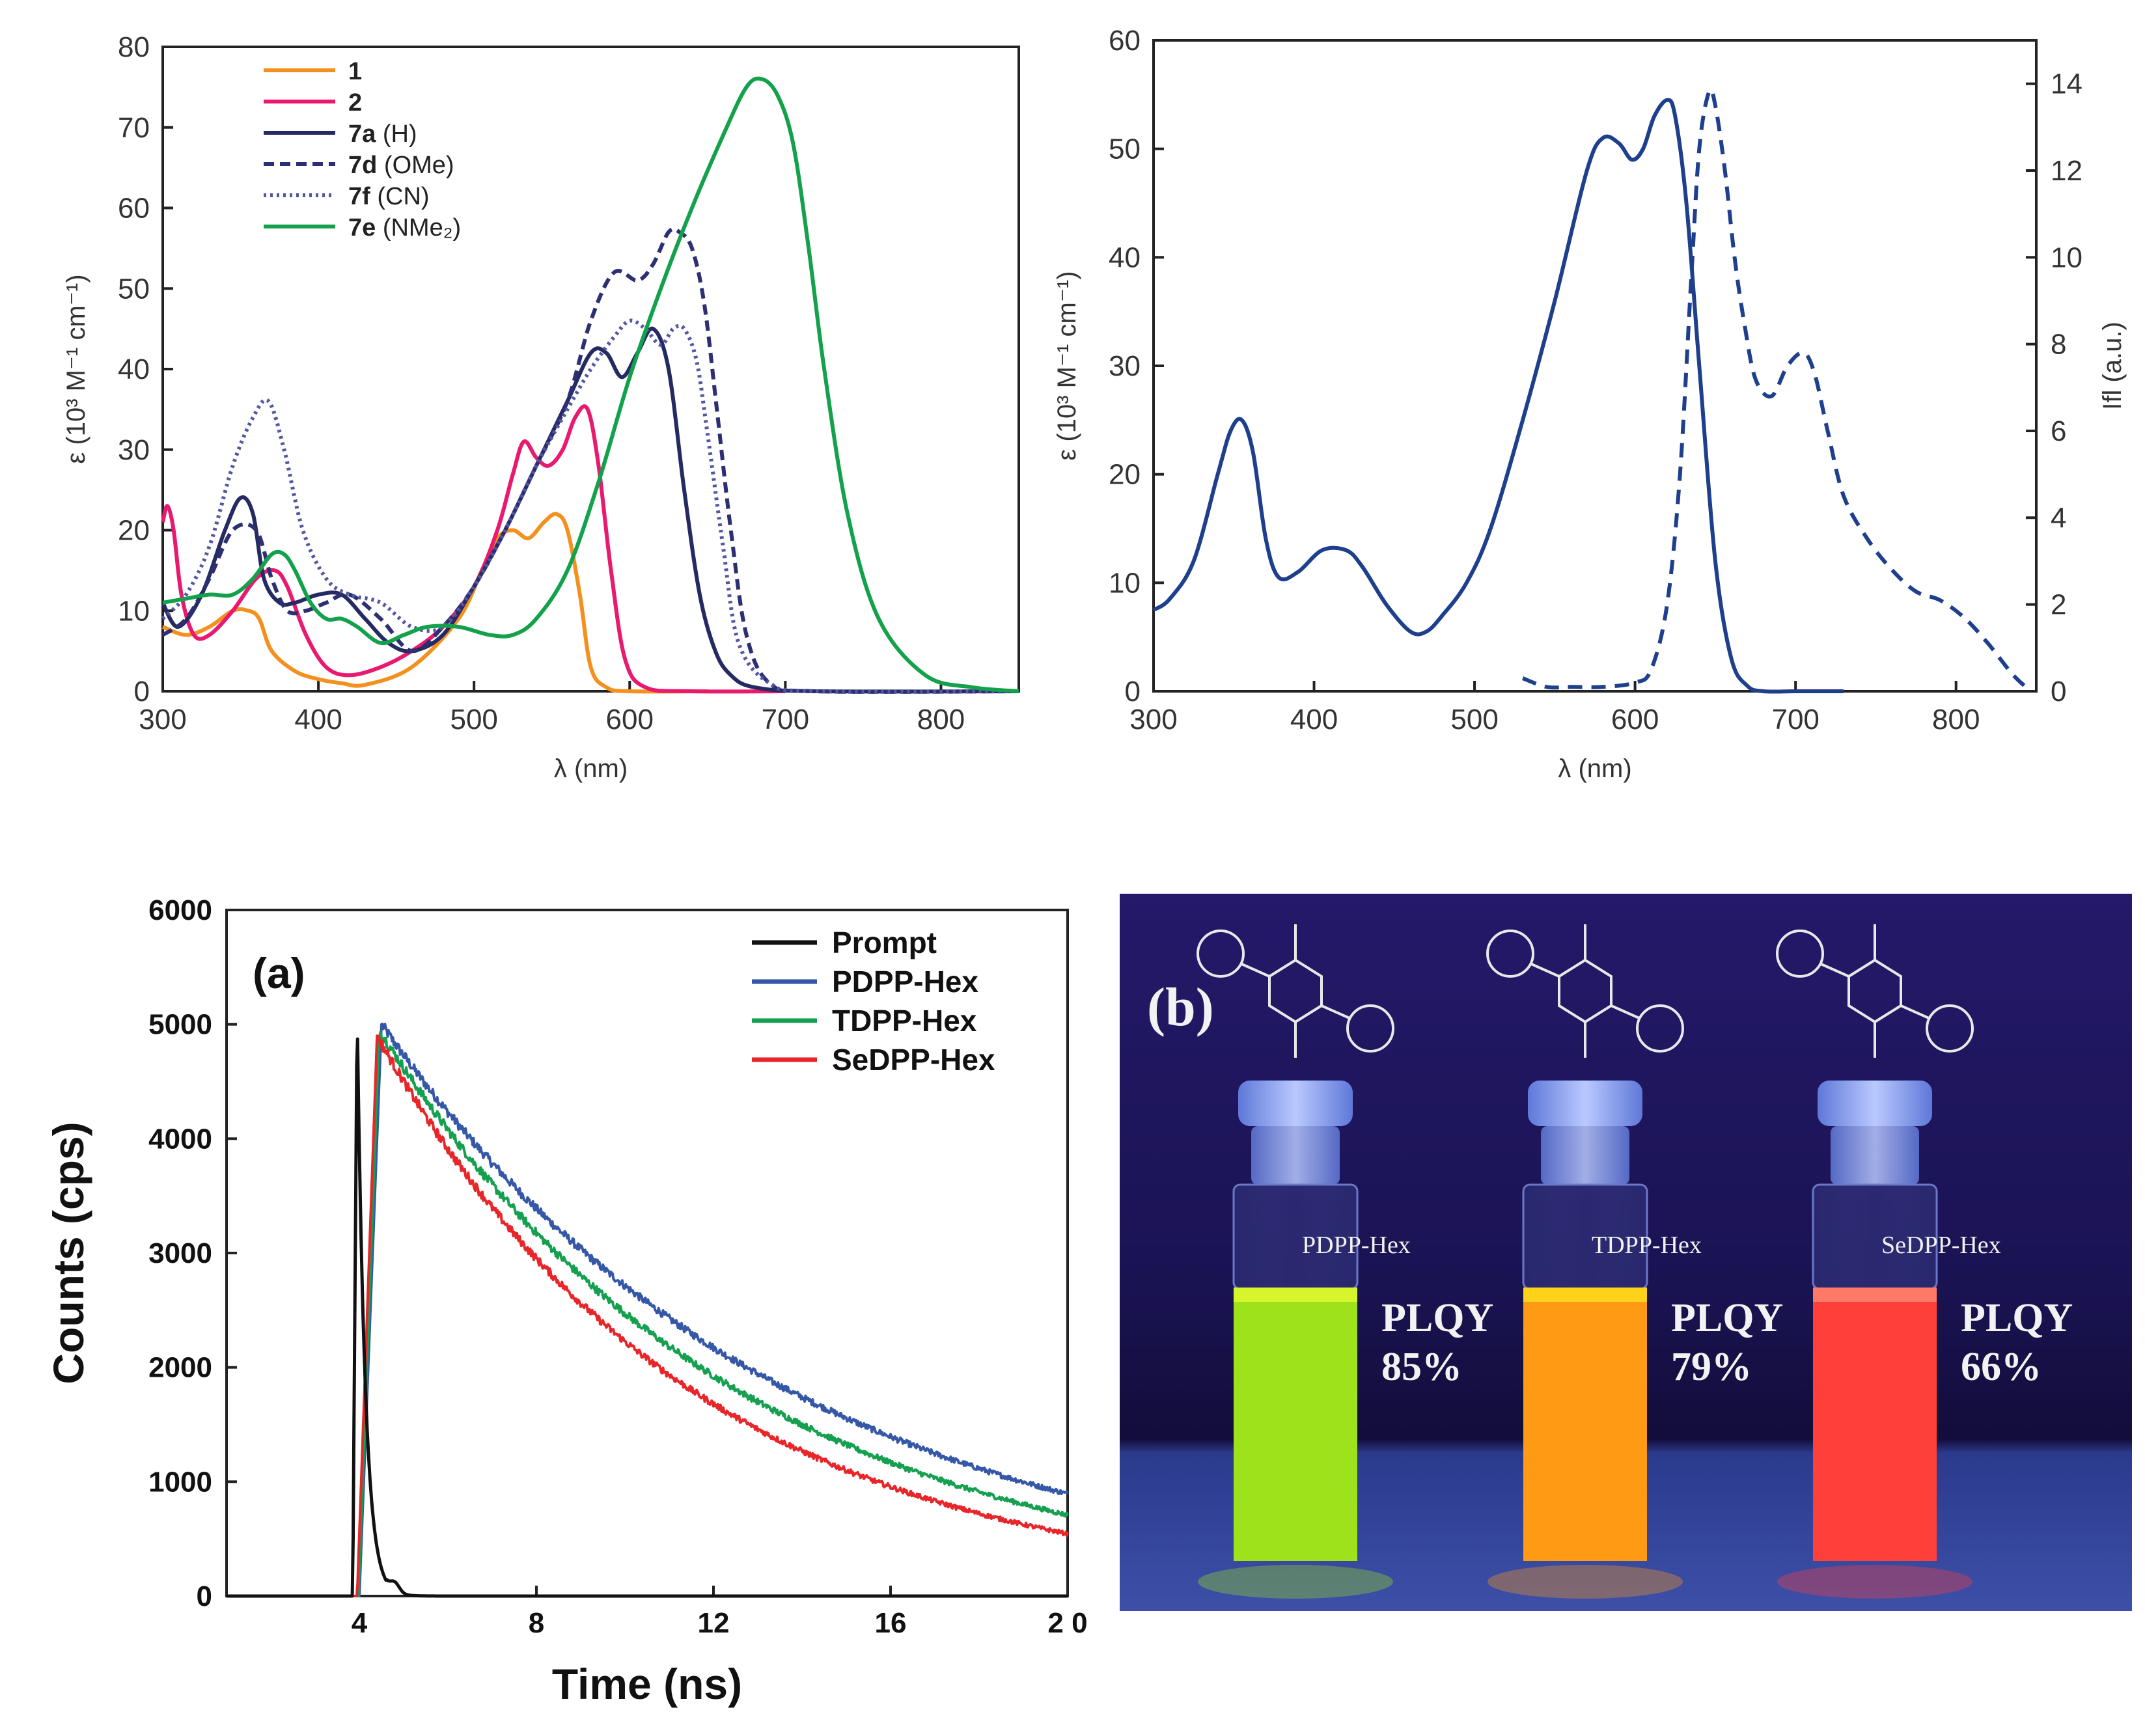  I want to click on vial-name-label: TDPP-Hex, so click(1647, 1245).